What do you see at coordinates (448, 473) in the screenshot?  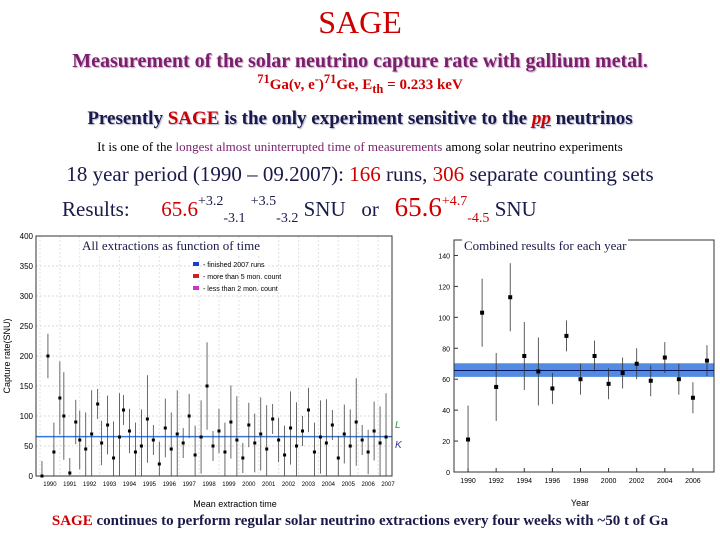 I see `right-y-tick-label: 0` at bounding box center [448, 473].